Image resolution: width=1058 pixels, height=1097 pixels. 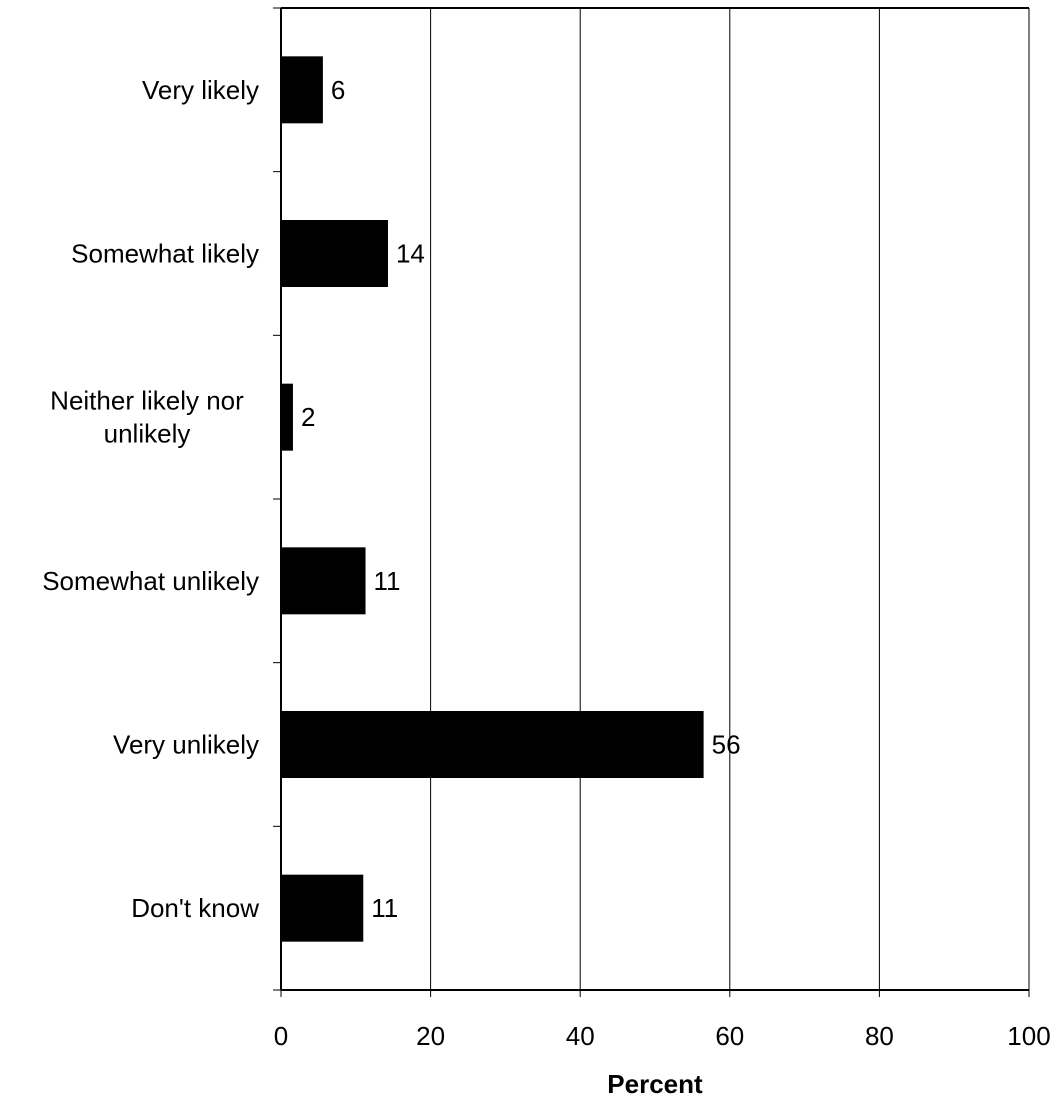 What do you see at coordinates (165, 254) in the screenshot?
I see `category-label: Somewhat likely` at bounding box center [165, 254].